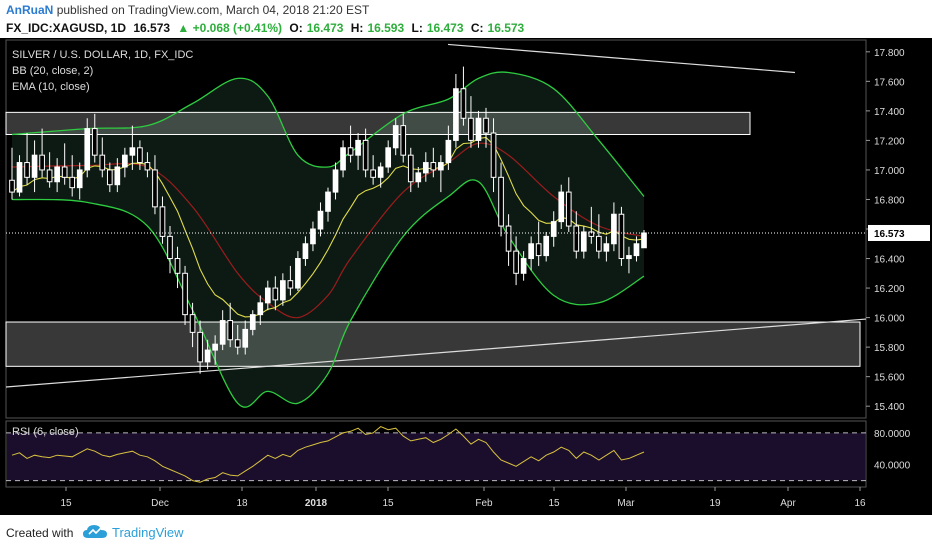 The width and height of the screenshot is (932, 550). Describe the element at coordinates (889, 53) in the screenshot. I see `price-tick-label: 17.800` at that location.